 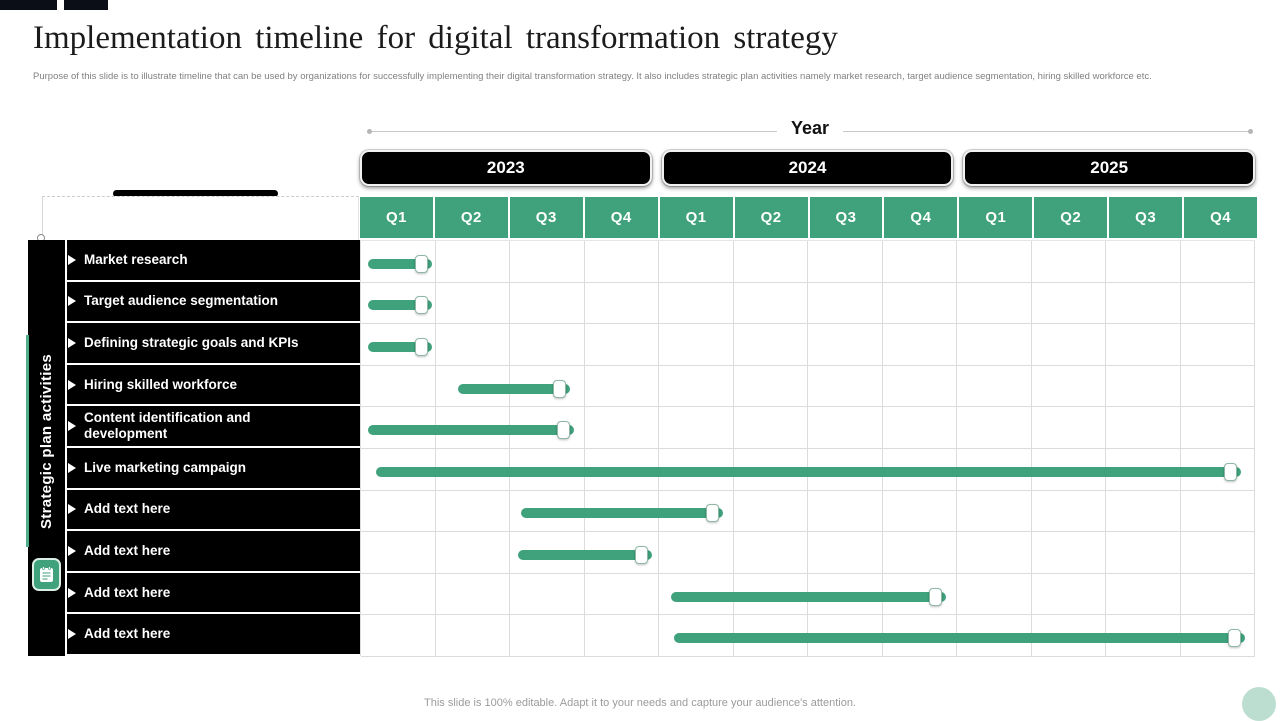 What do you see at coordinates (471, 217) in the screenshot?
I see `quarter-header-1: Q2` at bounding box center [471, 217].